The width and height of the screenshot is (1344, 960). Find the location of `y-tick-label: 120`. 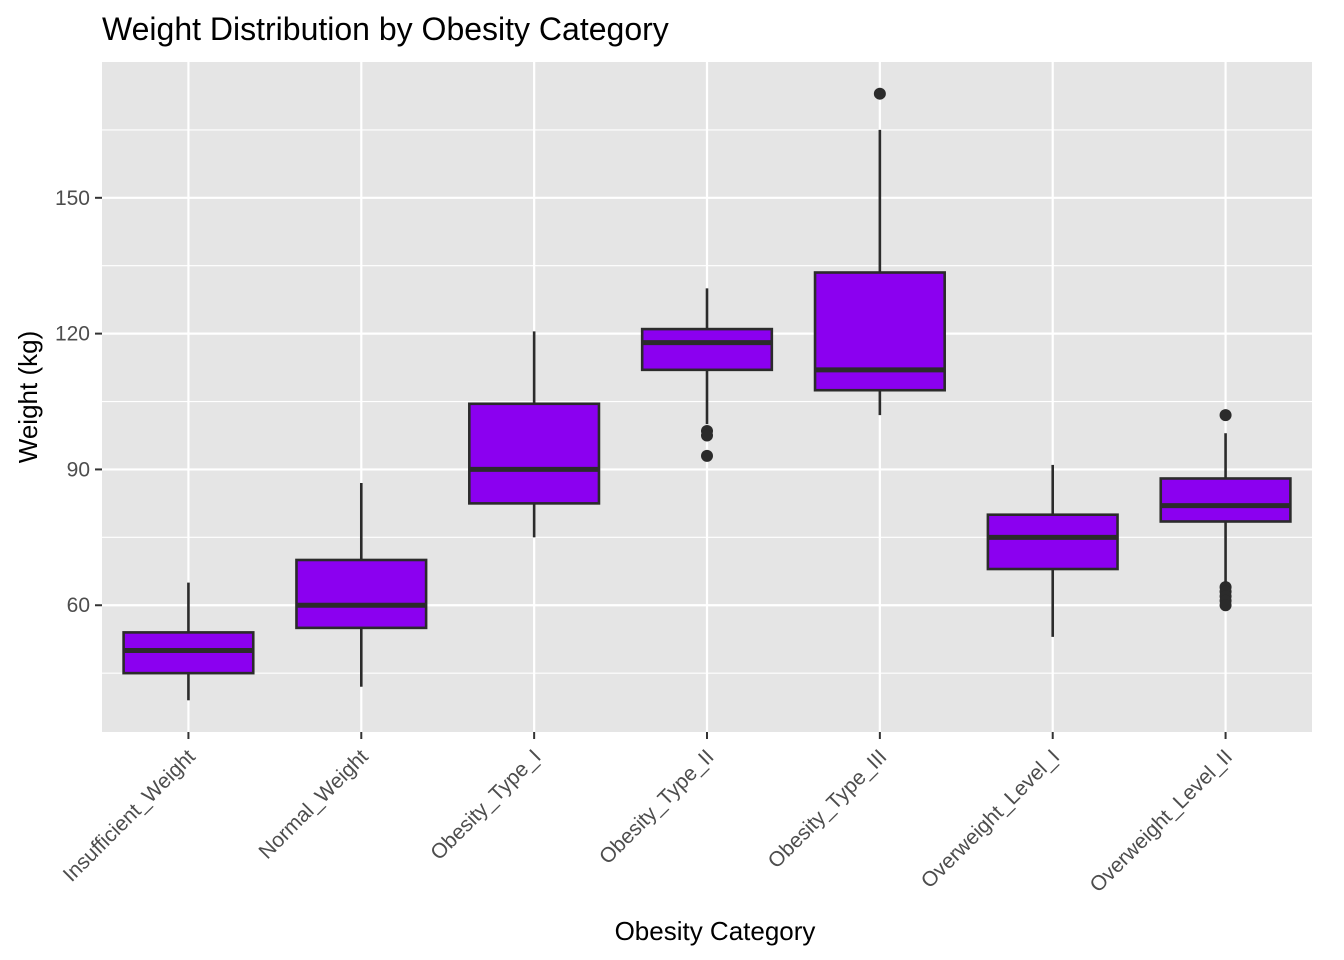

y-tick-label: 120 is located at coordinates (72, 334).